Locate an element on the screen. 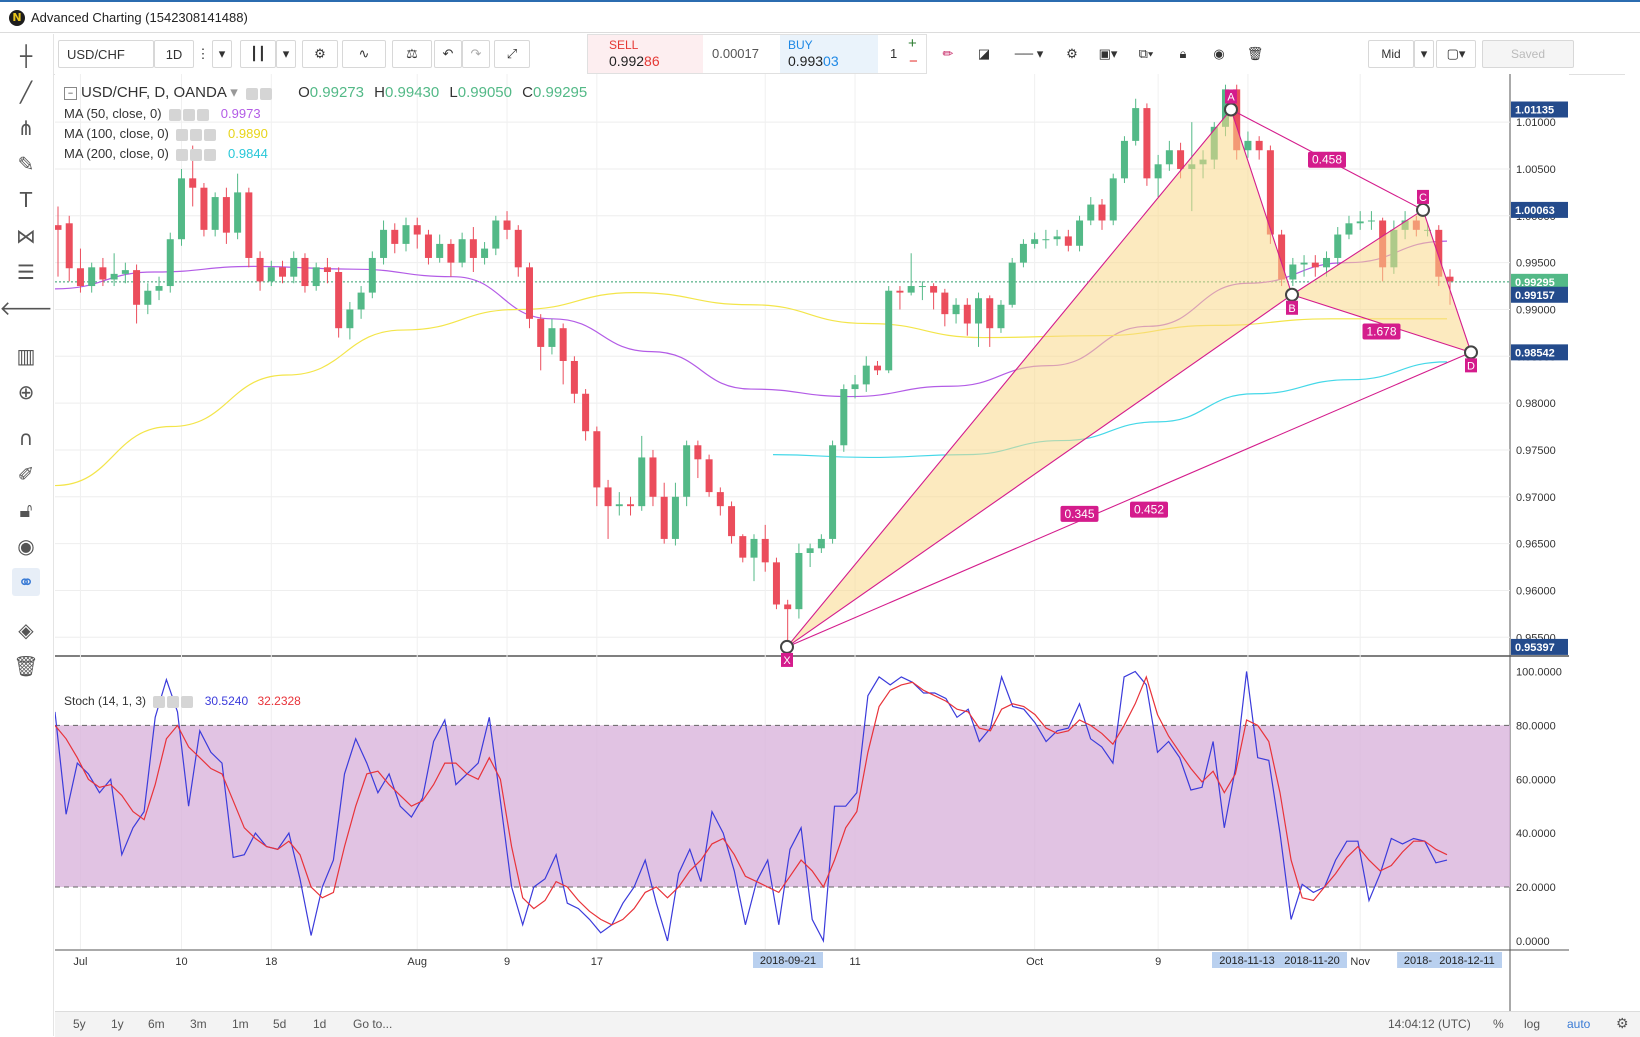 The width and height of the screenshot is (1640, 1037). ma100-legend: MA (100, close, 0) 0.9890 is located at coordinates (166, 133).